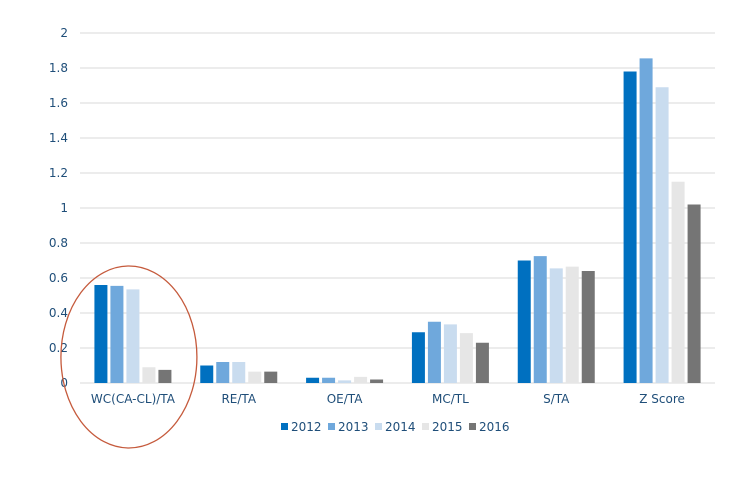 The image size is (753, 483). I want to click on y-tick-label: 0.6, so click(58, 278).